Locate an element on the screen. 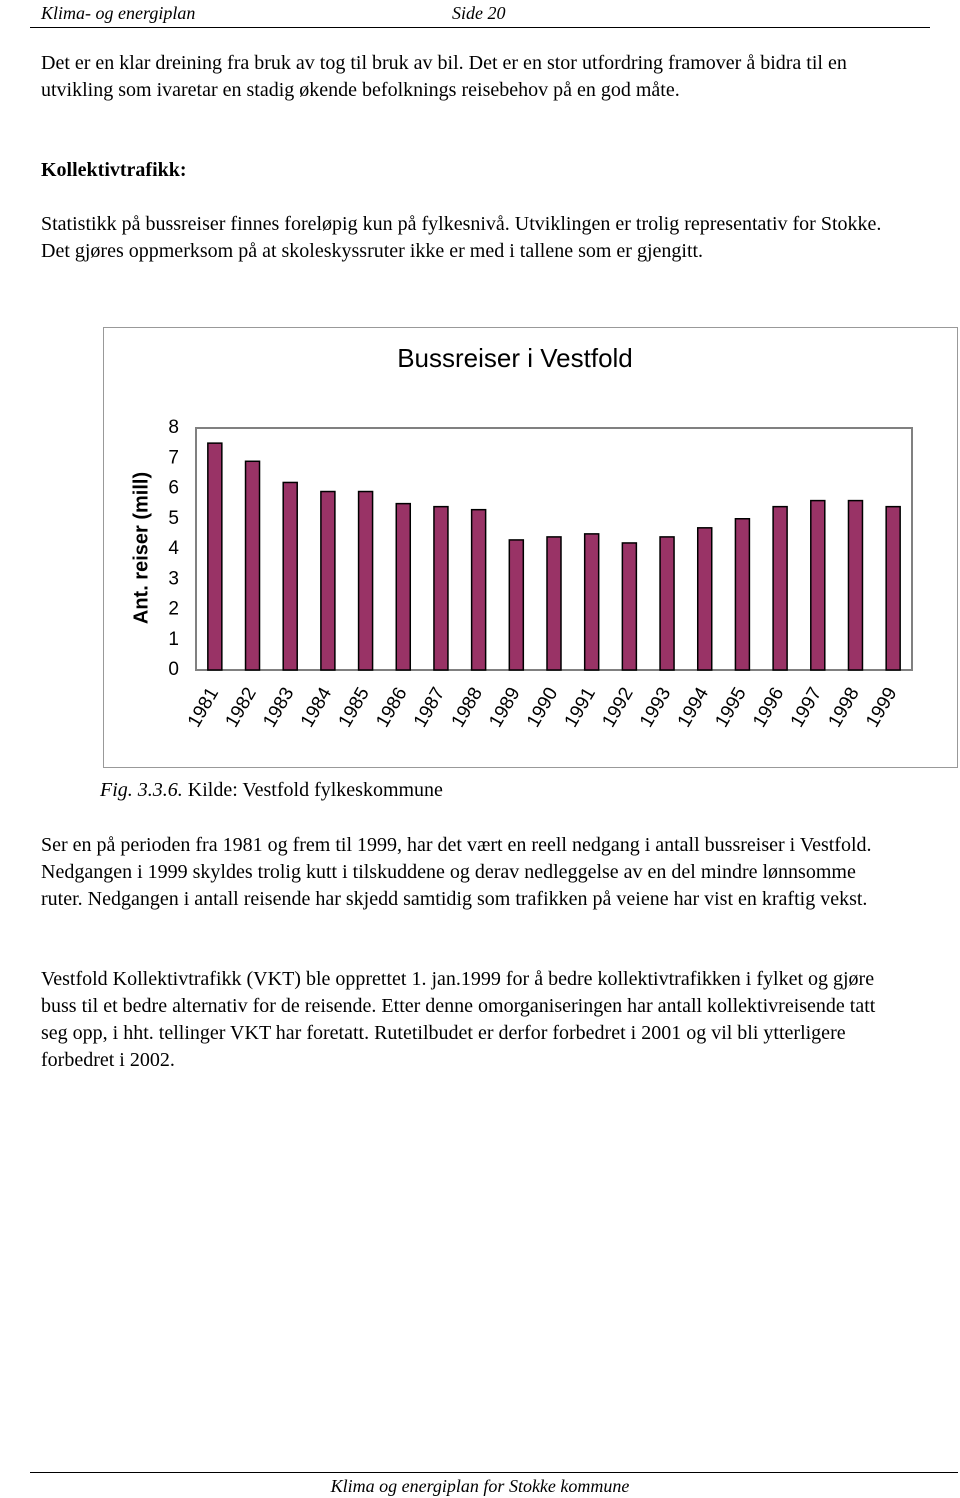 This screenshot has height=1498, width=960. y-tick-label: 4 is located at coordinates (173, 548).